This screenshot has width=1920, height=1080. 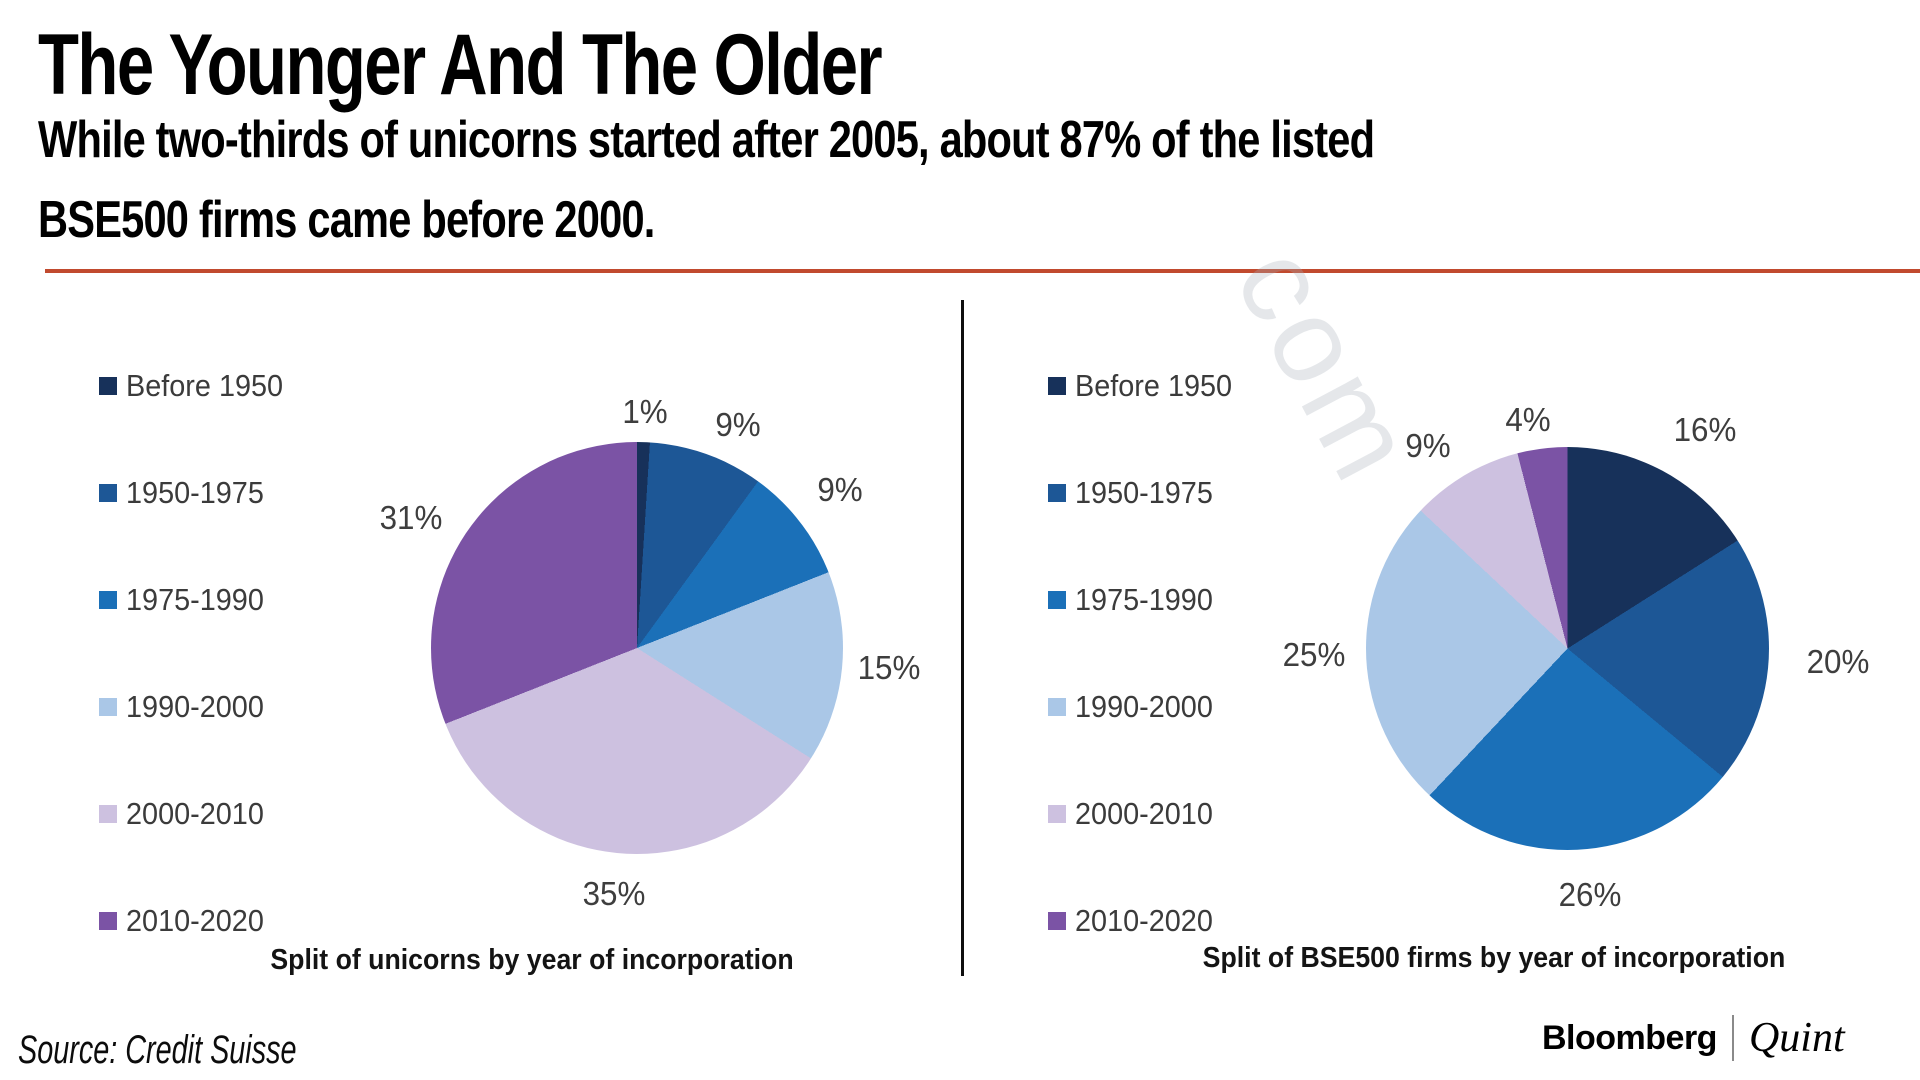 I want to click on brand-logo: Bloomberg Quint, so click(x=1693, y=1038).